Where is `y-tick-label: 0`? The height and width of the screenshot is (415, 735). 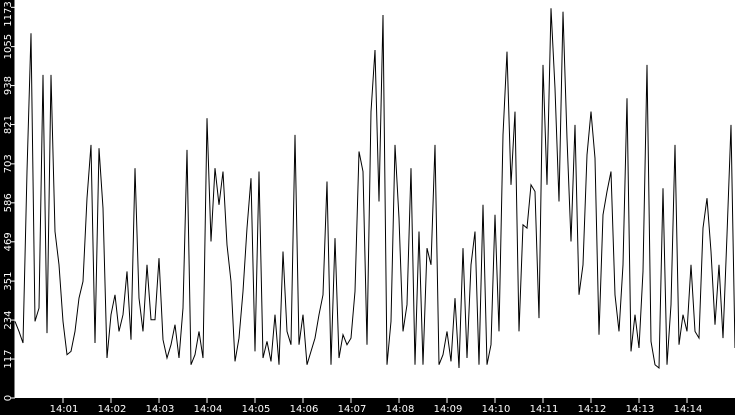
y-tick-label: 0 is located at coordinates (8, 398).